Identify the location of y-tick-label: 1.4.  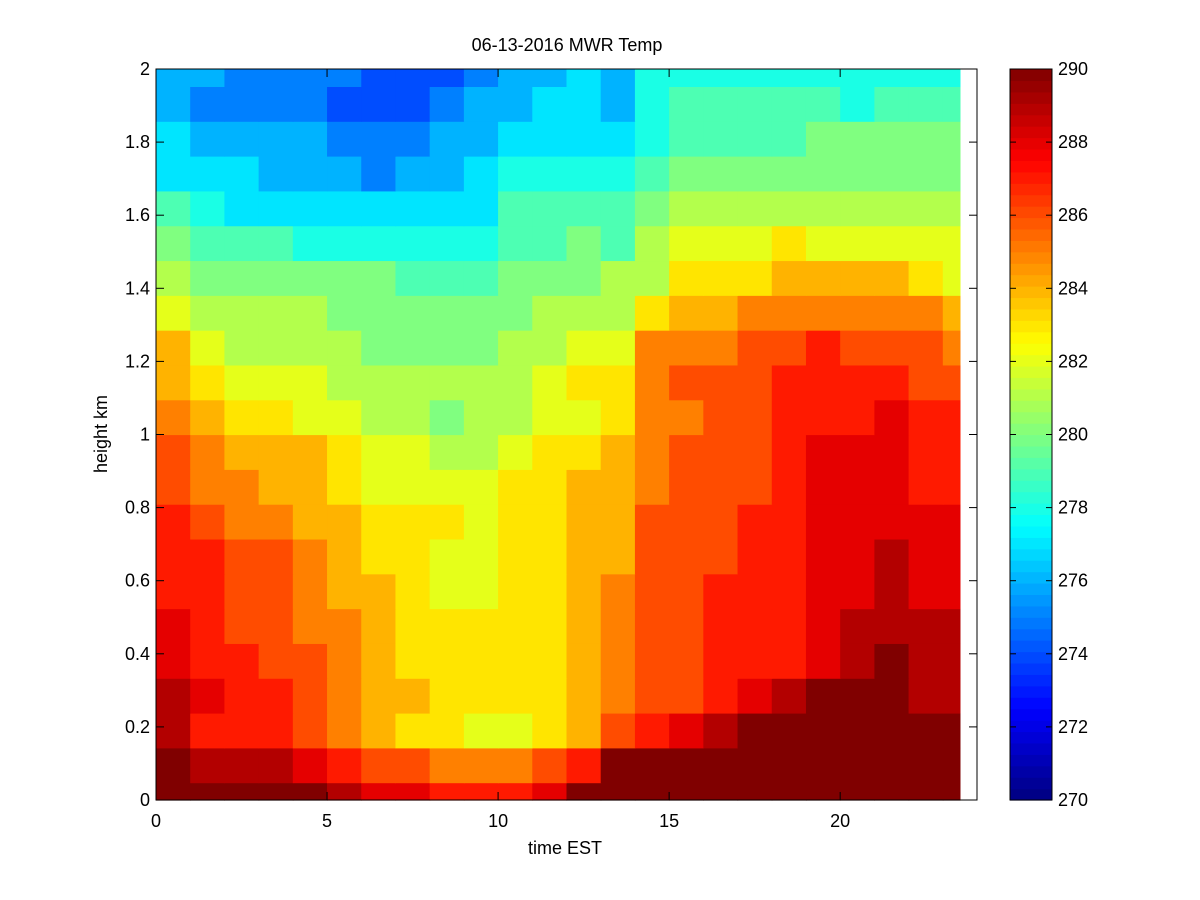
(137, 288).